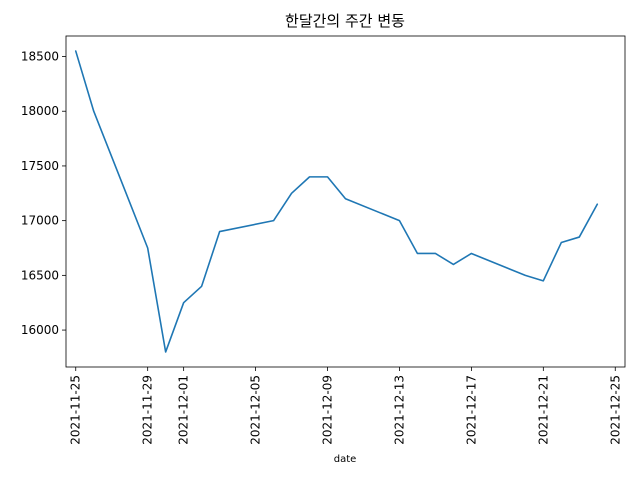 The height and width of the screenshot is (480, 640). Describe the element at coordinates (345, 21) in the screenshot. I see `chart-title: 한달간의 주간 변동` at that location.